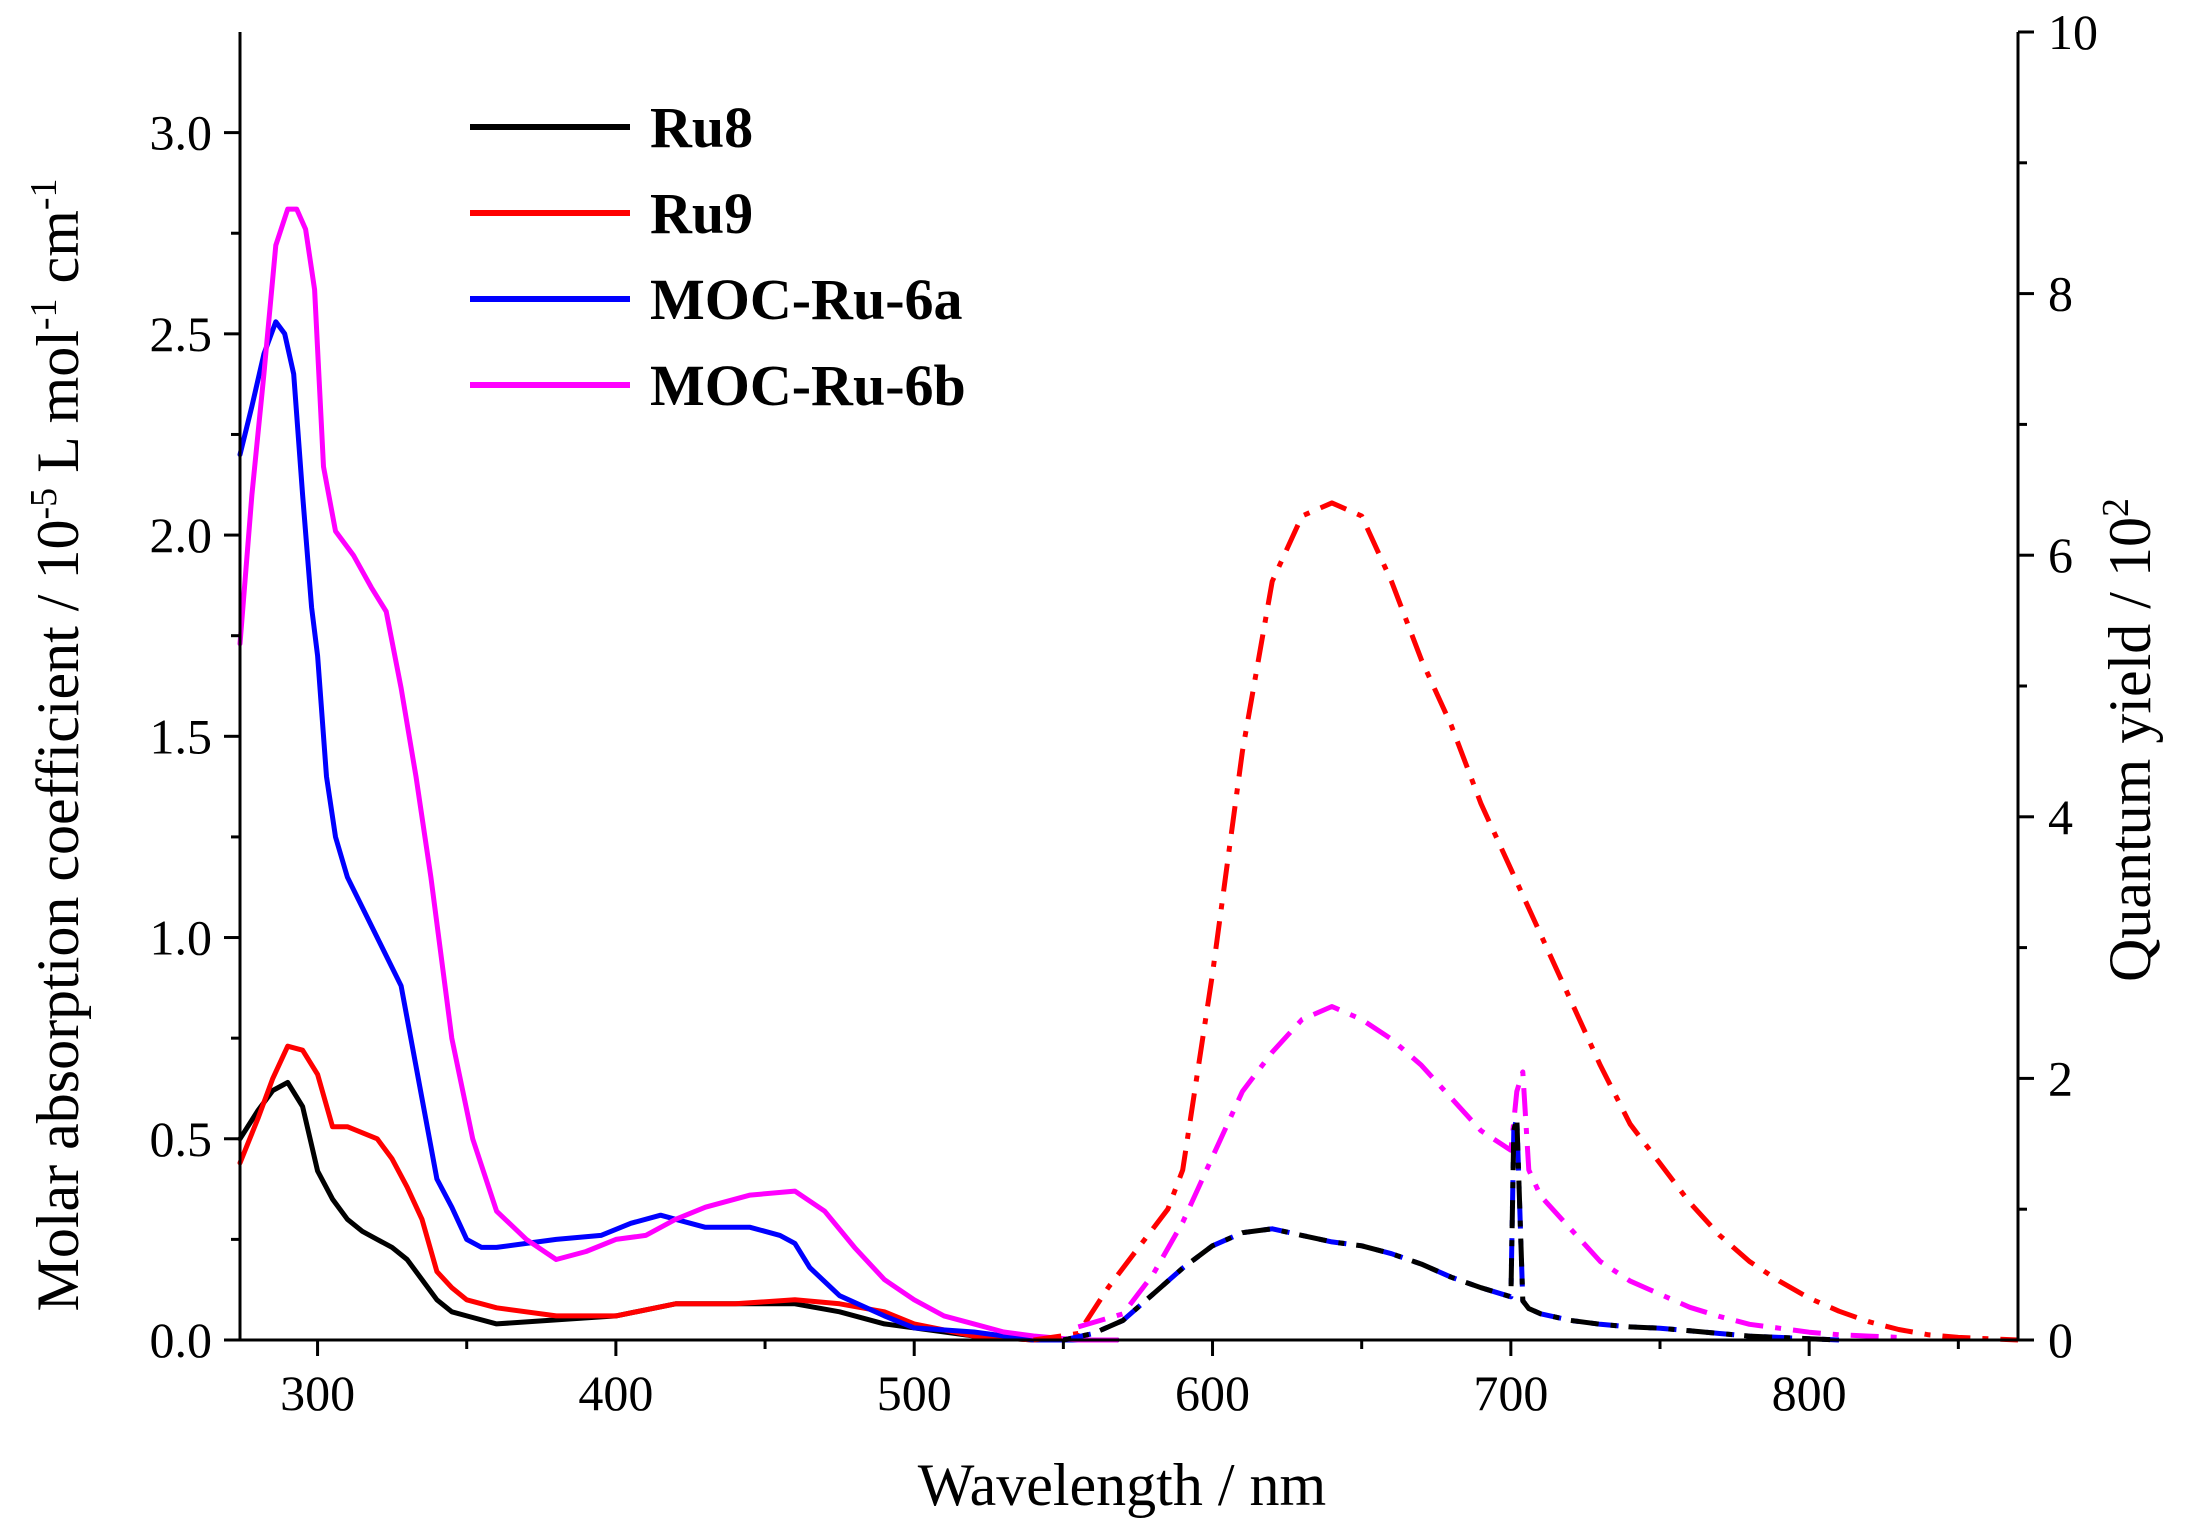 The image size is (2188, 1536). I want to click on x-axis-title: Wavelength / nm, so click(1122, 1485).